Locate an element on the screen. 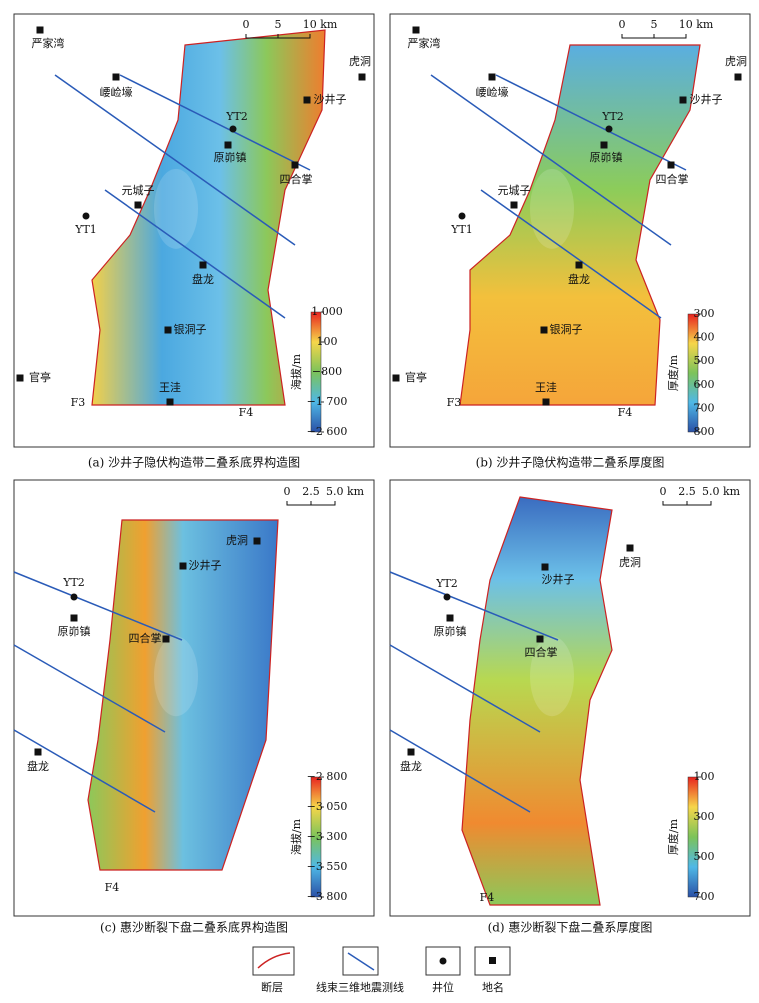  scale-label: 10 km is located at coordinates (696, 24).